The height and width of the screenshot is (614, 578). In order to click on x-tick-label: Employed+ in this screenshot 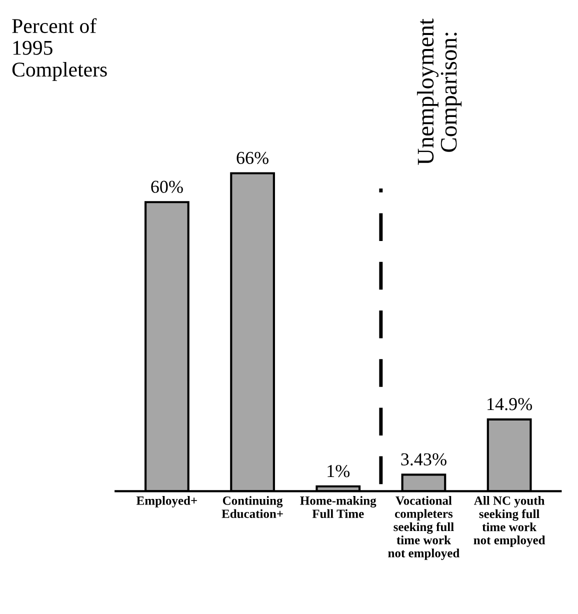, I will do `click(166, 502)`.